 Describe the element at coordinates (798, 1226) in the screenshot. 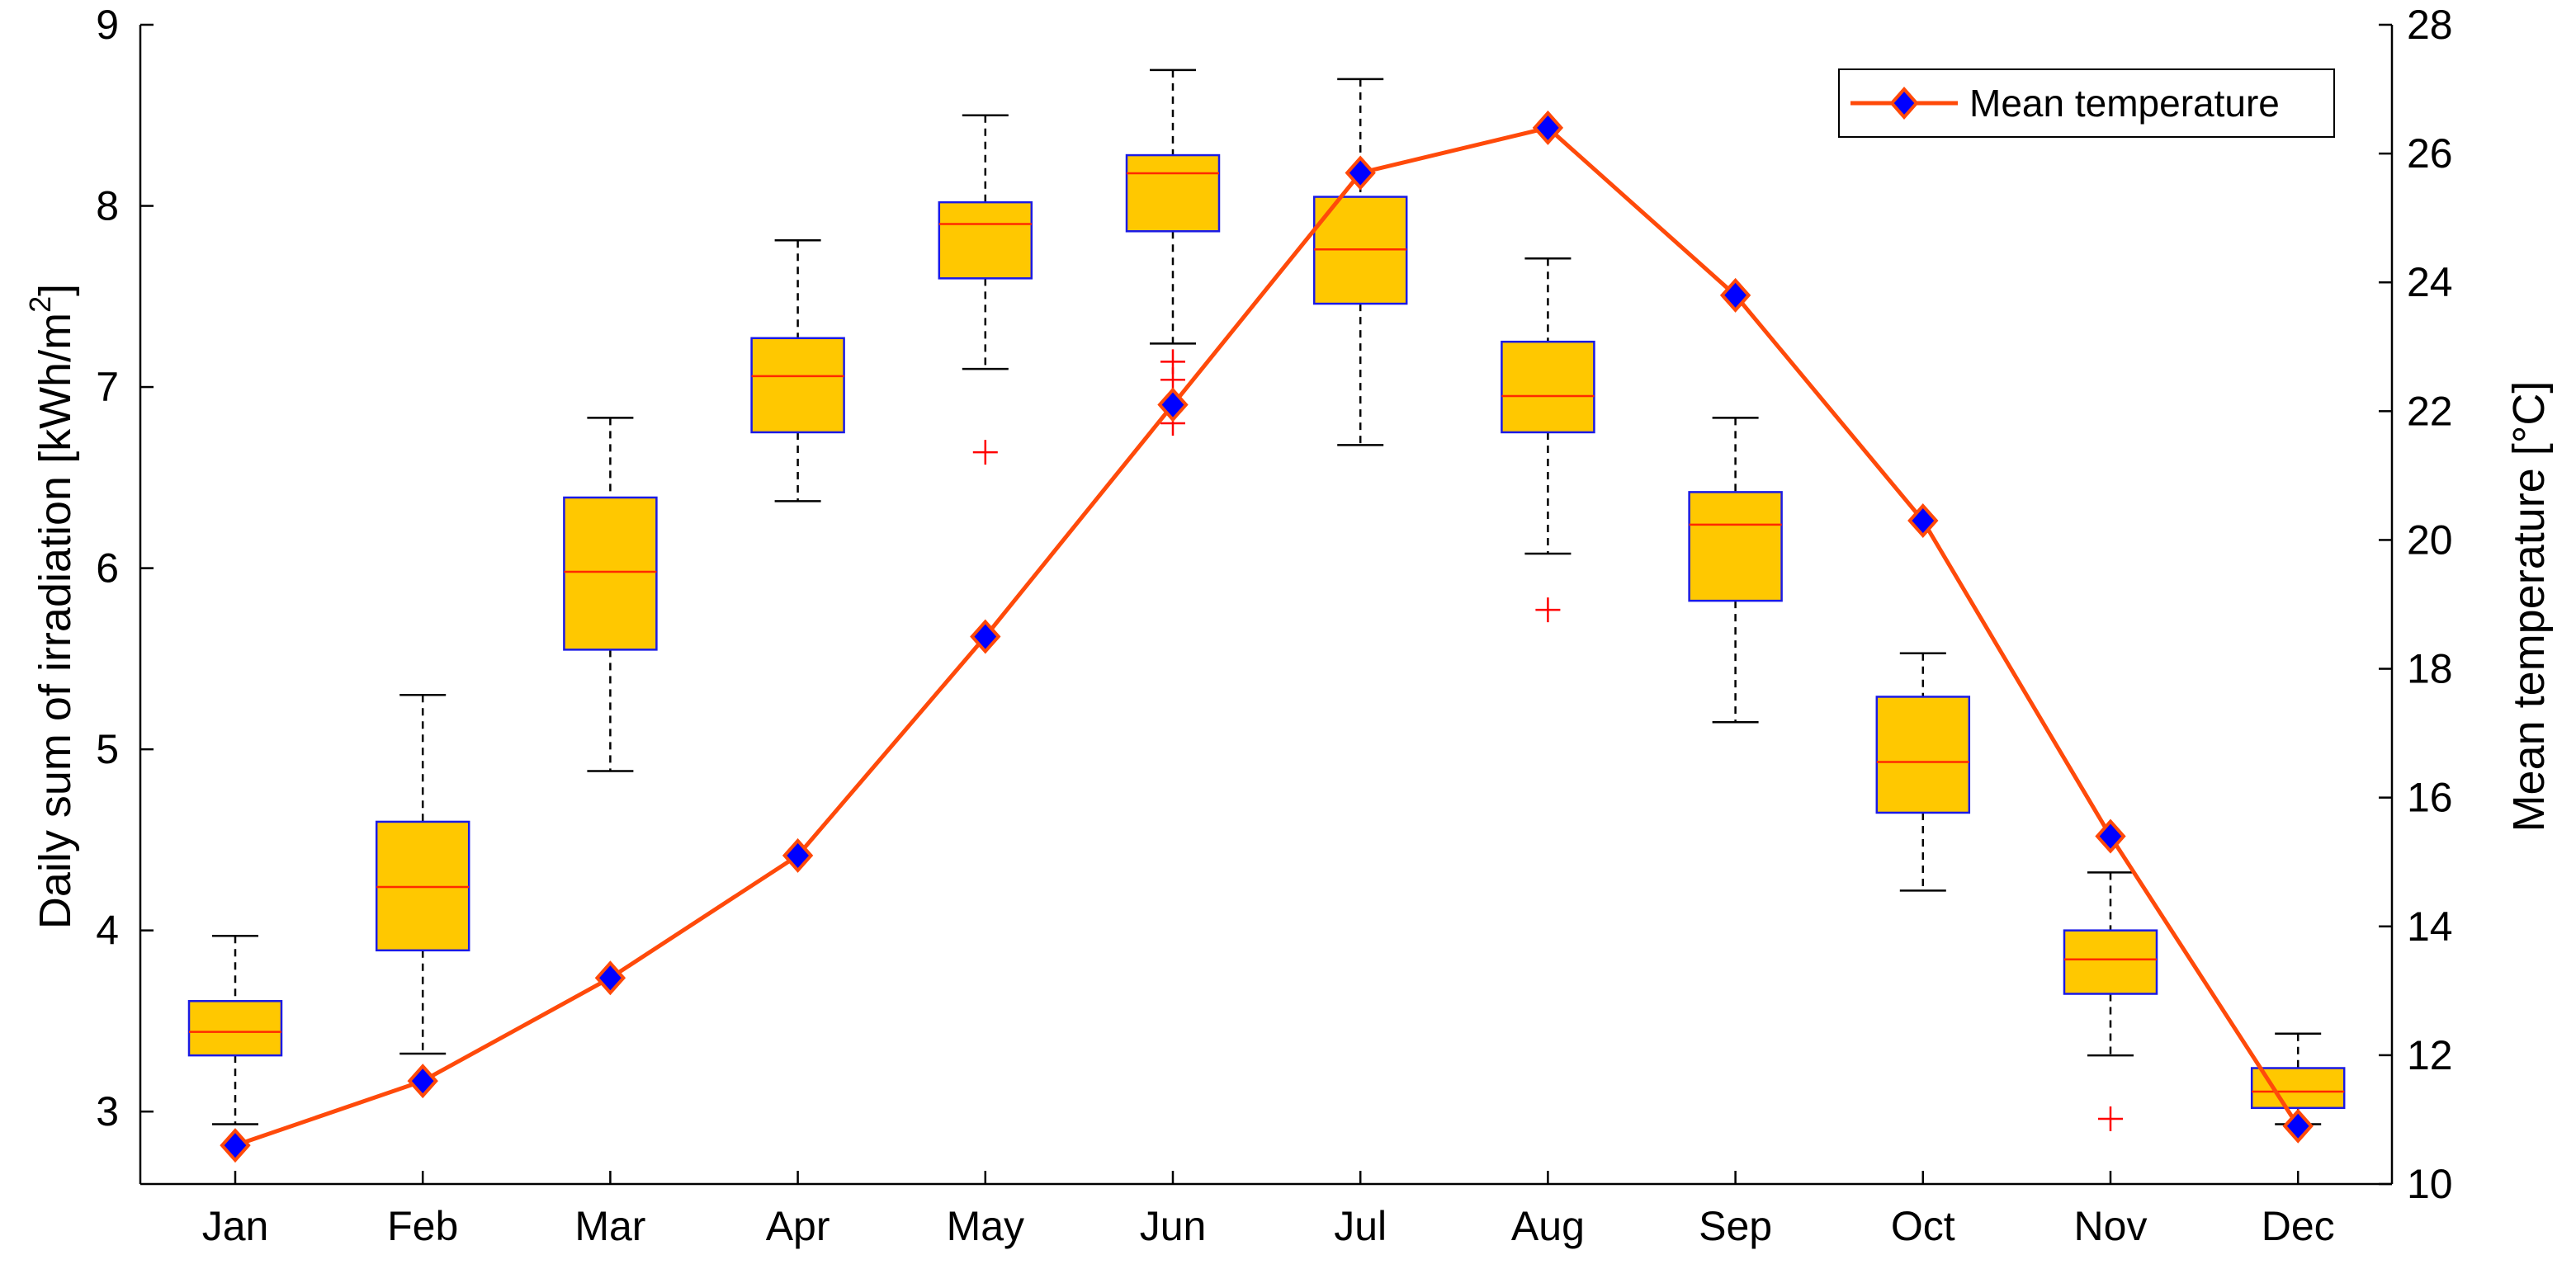

I see `x-tick-label-apr: Apr` at that location.